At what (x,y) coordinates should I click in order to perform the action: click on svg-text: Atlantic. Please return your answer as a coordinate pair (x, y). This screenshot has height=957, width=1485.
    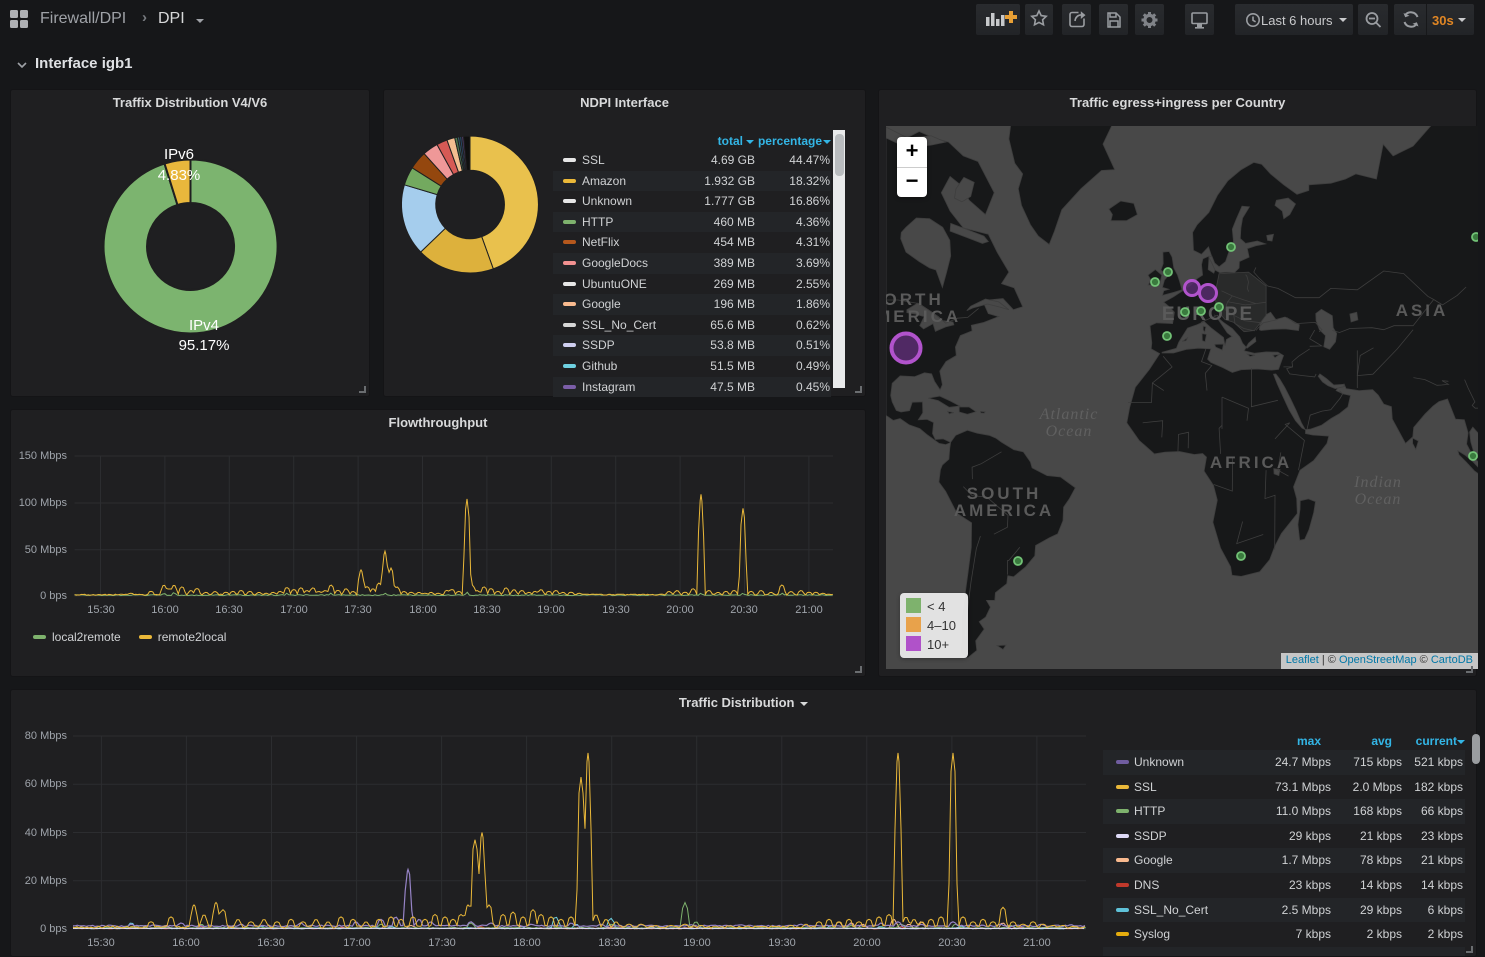
    Looking at the image, I should click on (1069, 414).